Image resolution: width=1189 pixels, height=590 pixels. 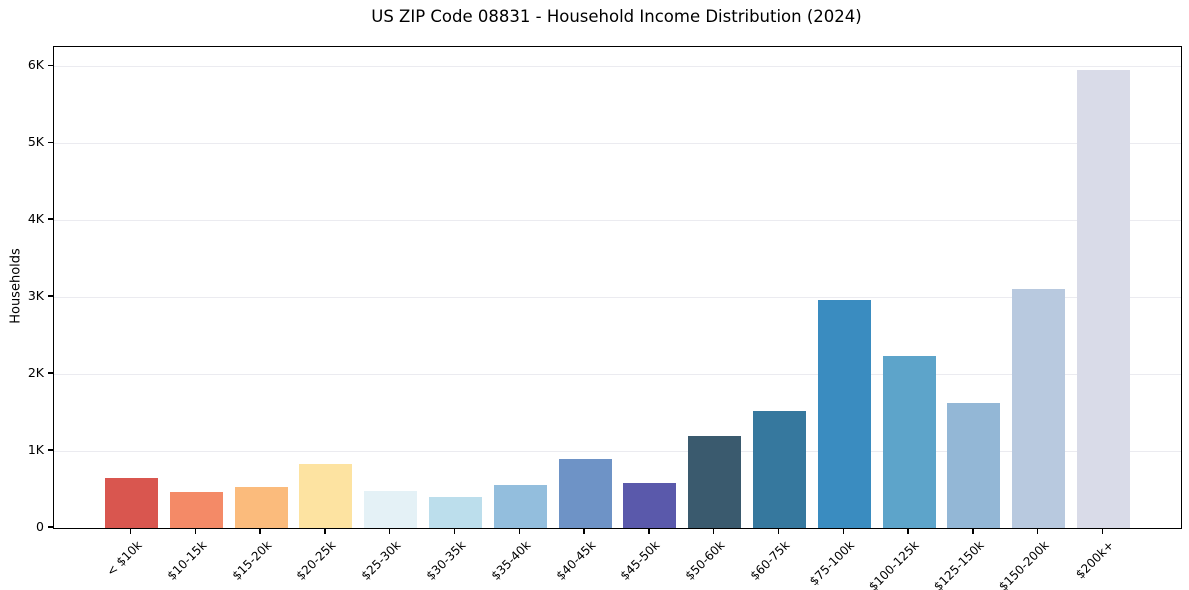 What do you see at coordinates (124, 558) in the screenshot?
I see `x-tick-label: < $10k` at bounding box center [124, 558].